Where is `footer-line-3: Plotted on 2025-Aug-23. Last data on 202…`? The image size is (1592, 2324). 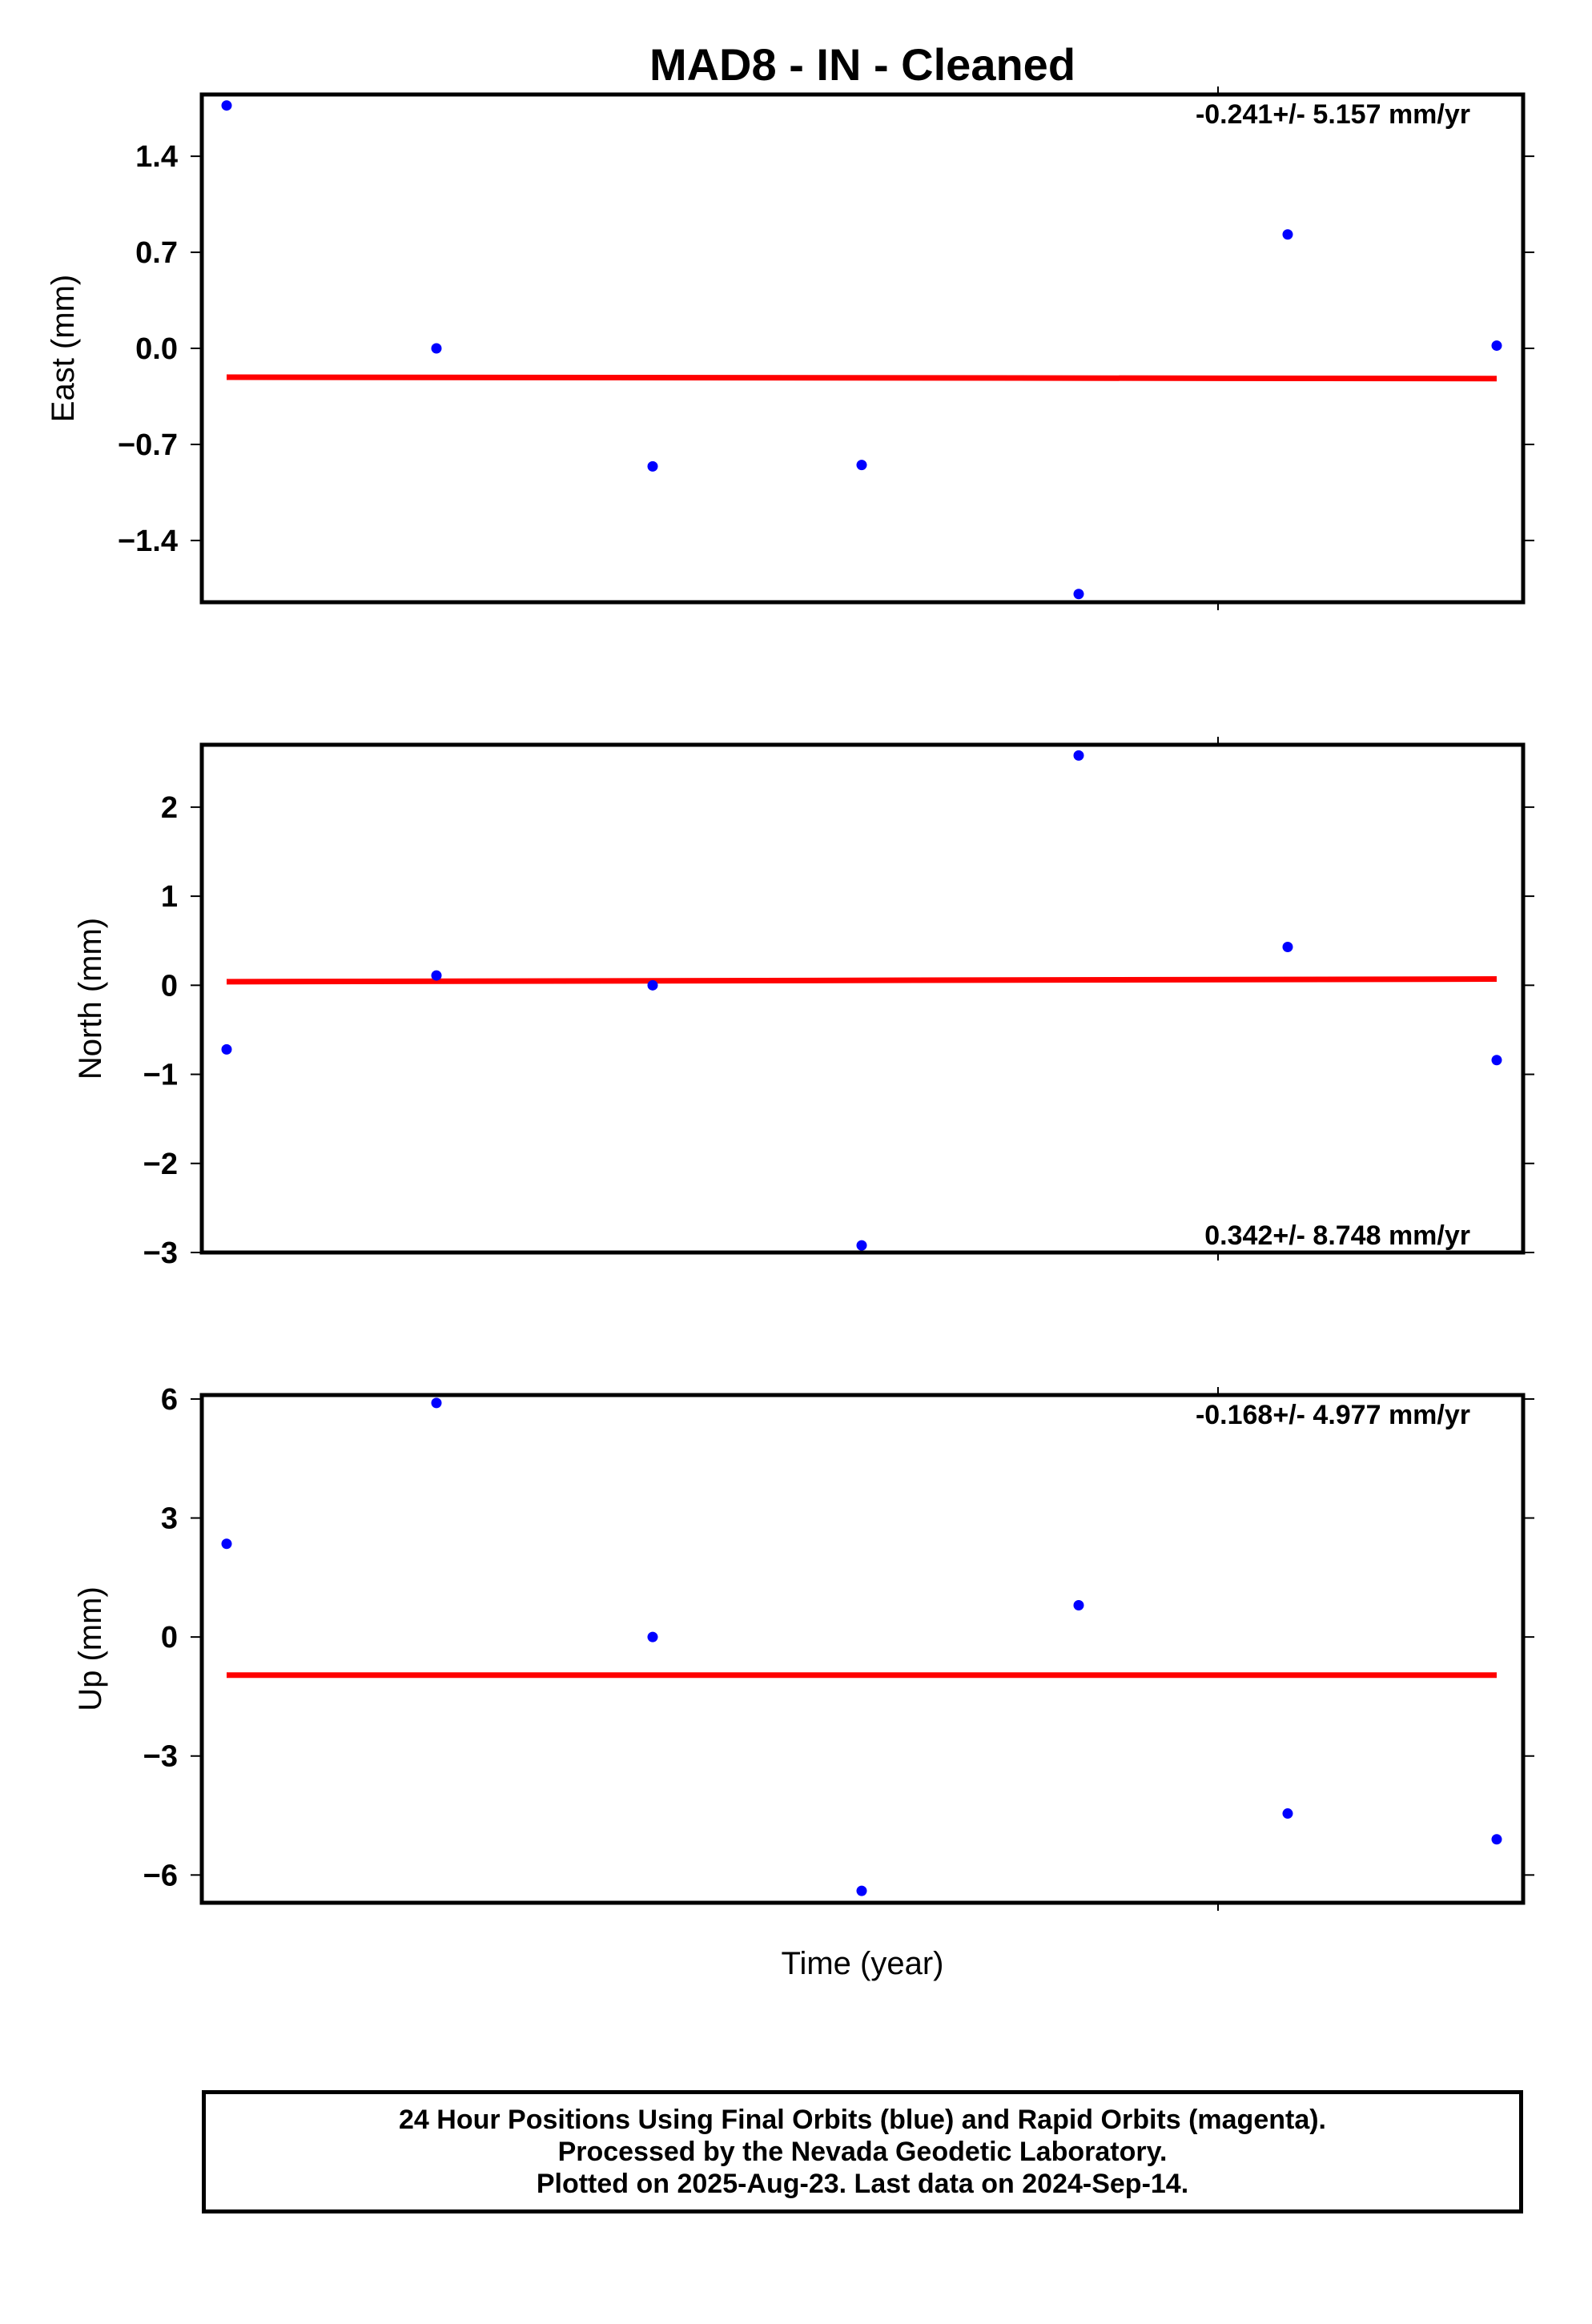 footer-line-3: Plotted on 2025-Aug-23. Last data on 202… is located at coordinates (863, 2184).